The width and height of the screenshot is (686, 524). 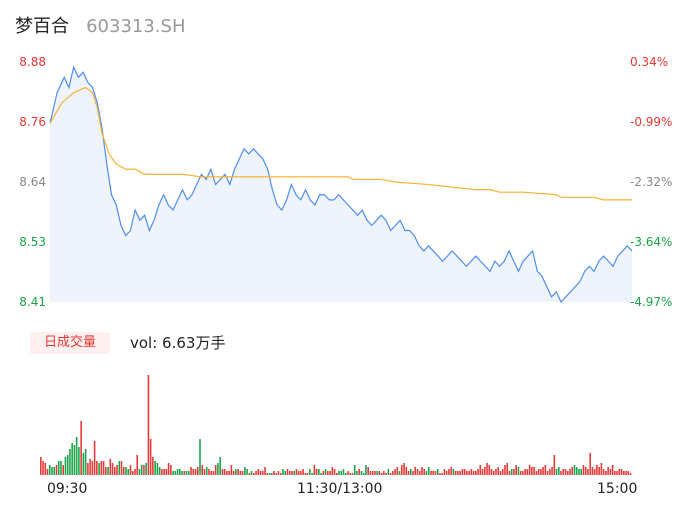 What do you see at coordinates (67, 489) in the screenshot?
I see `time-label-open: 09:30` at bounding box center [67, 489].